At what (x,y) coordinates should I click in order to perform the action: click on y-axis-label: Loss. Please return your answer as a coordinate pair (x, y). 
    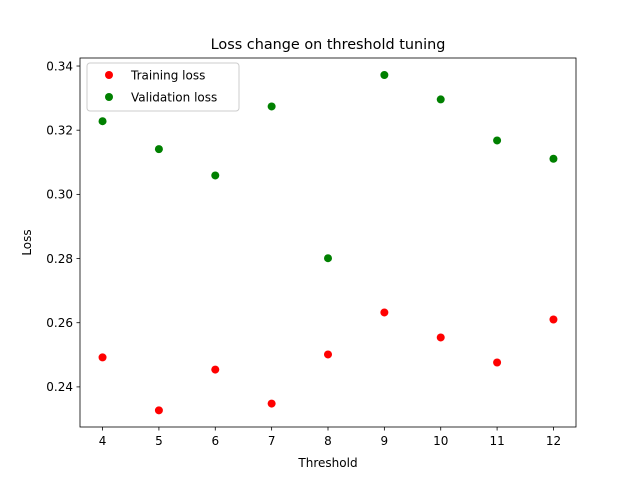
    Looking at the image, I should click on (27, 242).